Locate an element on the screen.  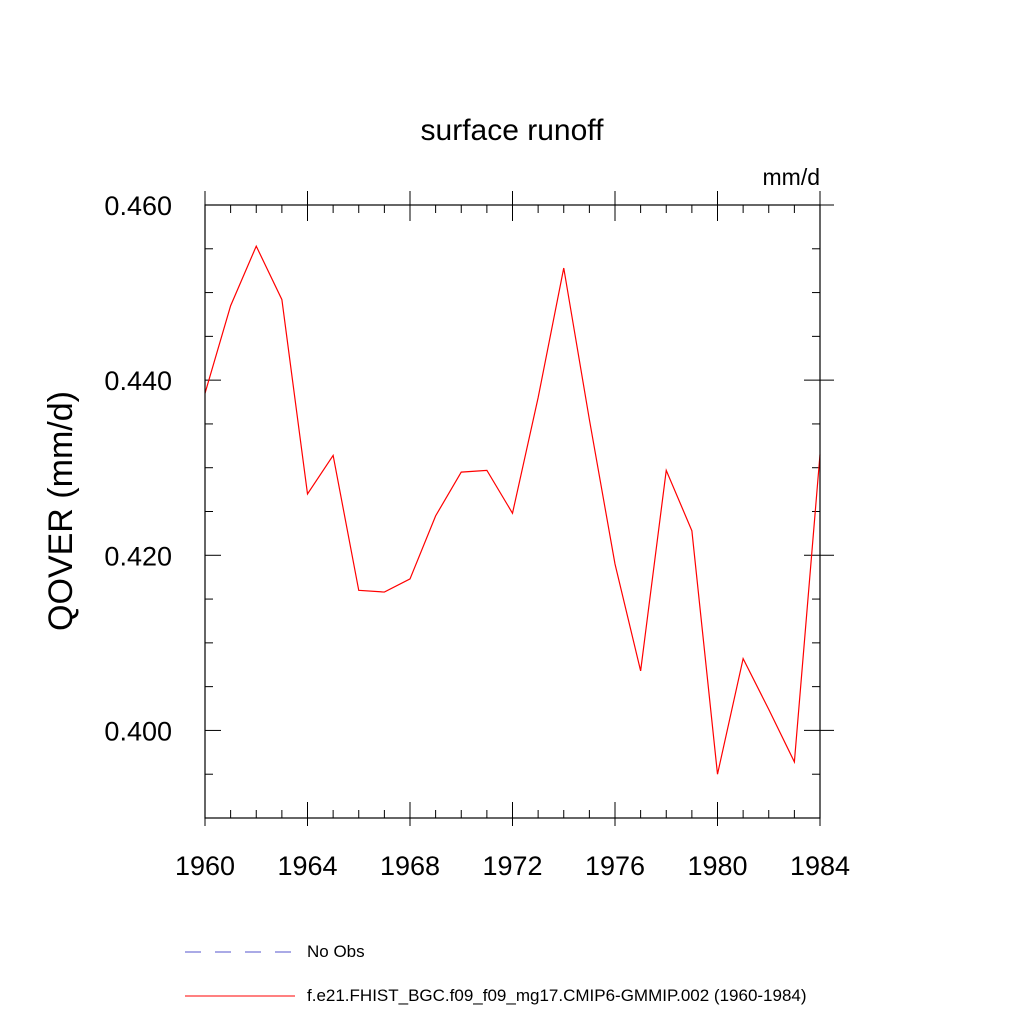
x-tick-label: 1960 is located at coordinates (205, 866).